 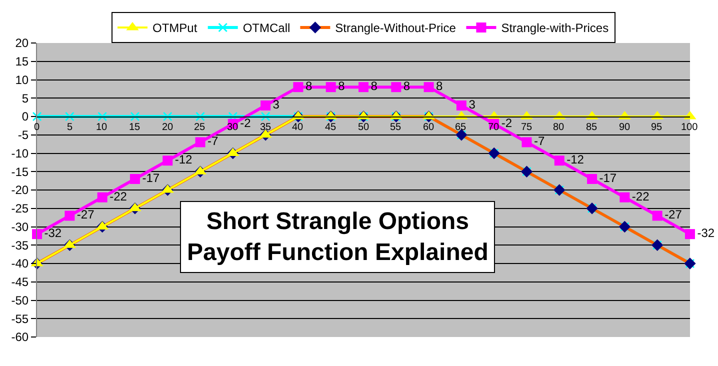 What do you see at coordinates (298, 127) in the screenshot?
I see `x-tick-label: 40` at bounding box center [298, 127].